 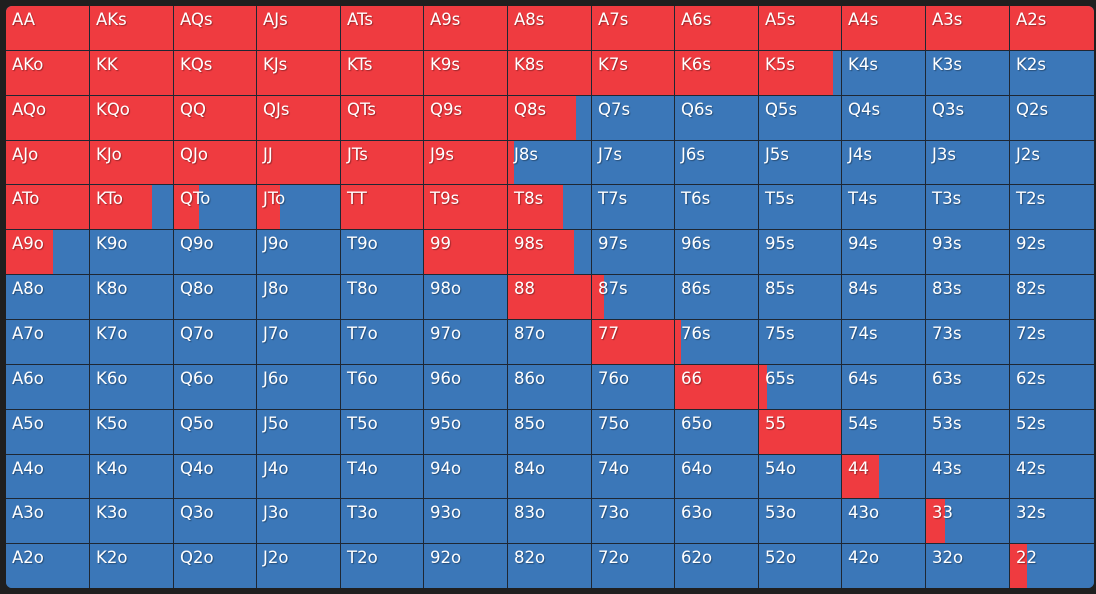 What do you see at coordinates (48, 163) in the screenshot?
I see `hand-cell-AJo: AJo` at bounding box center [48, 163].